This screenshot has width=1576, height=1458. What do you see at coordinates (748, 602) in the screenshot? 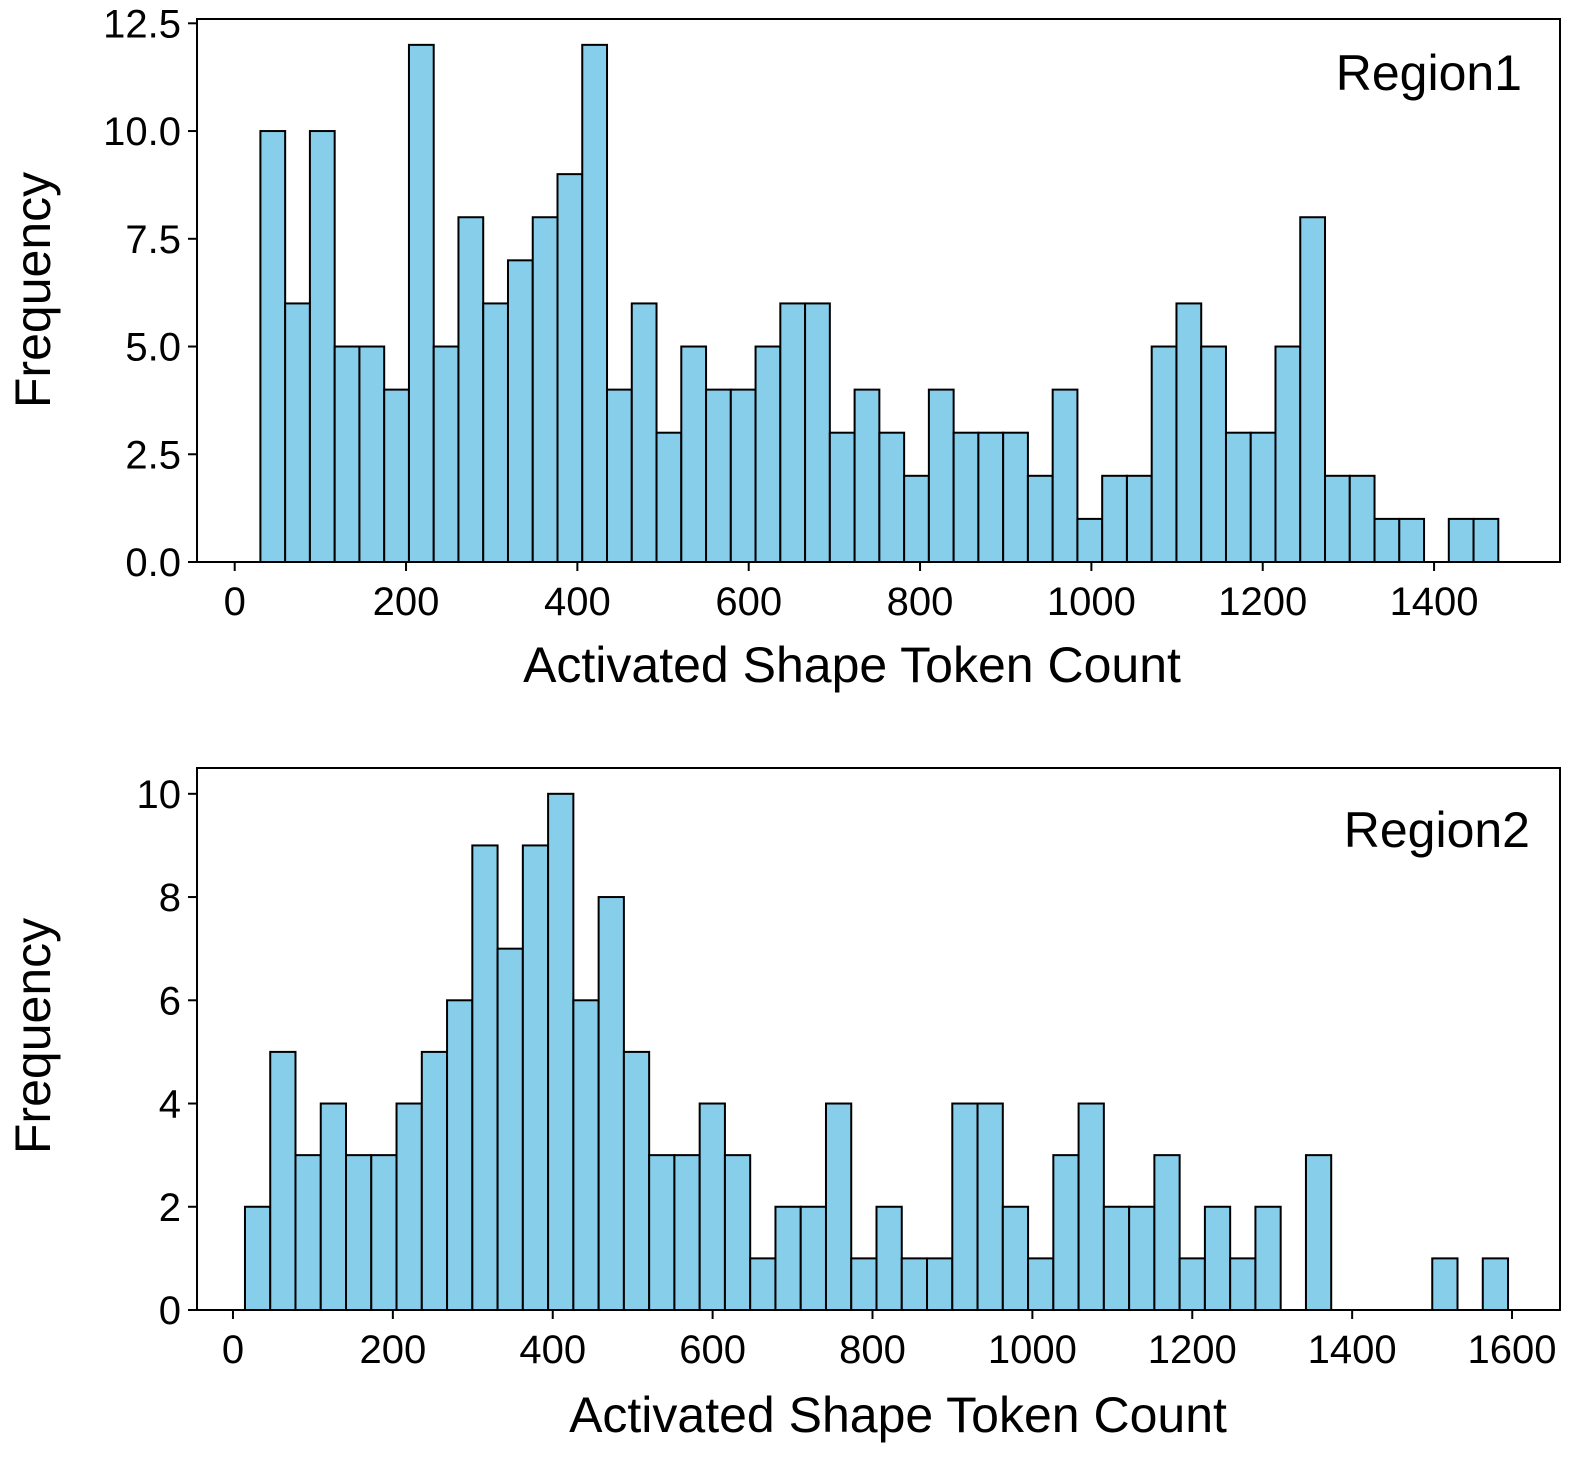
I see `region1-x-tick-label: 600` at bounding box center [748, 602].